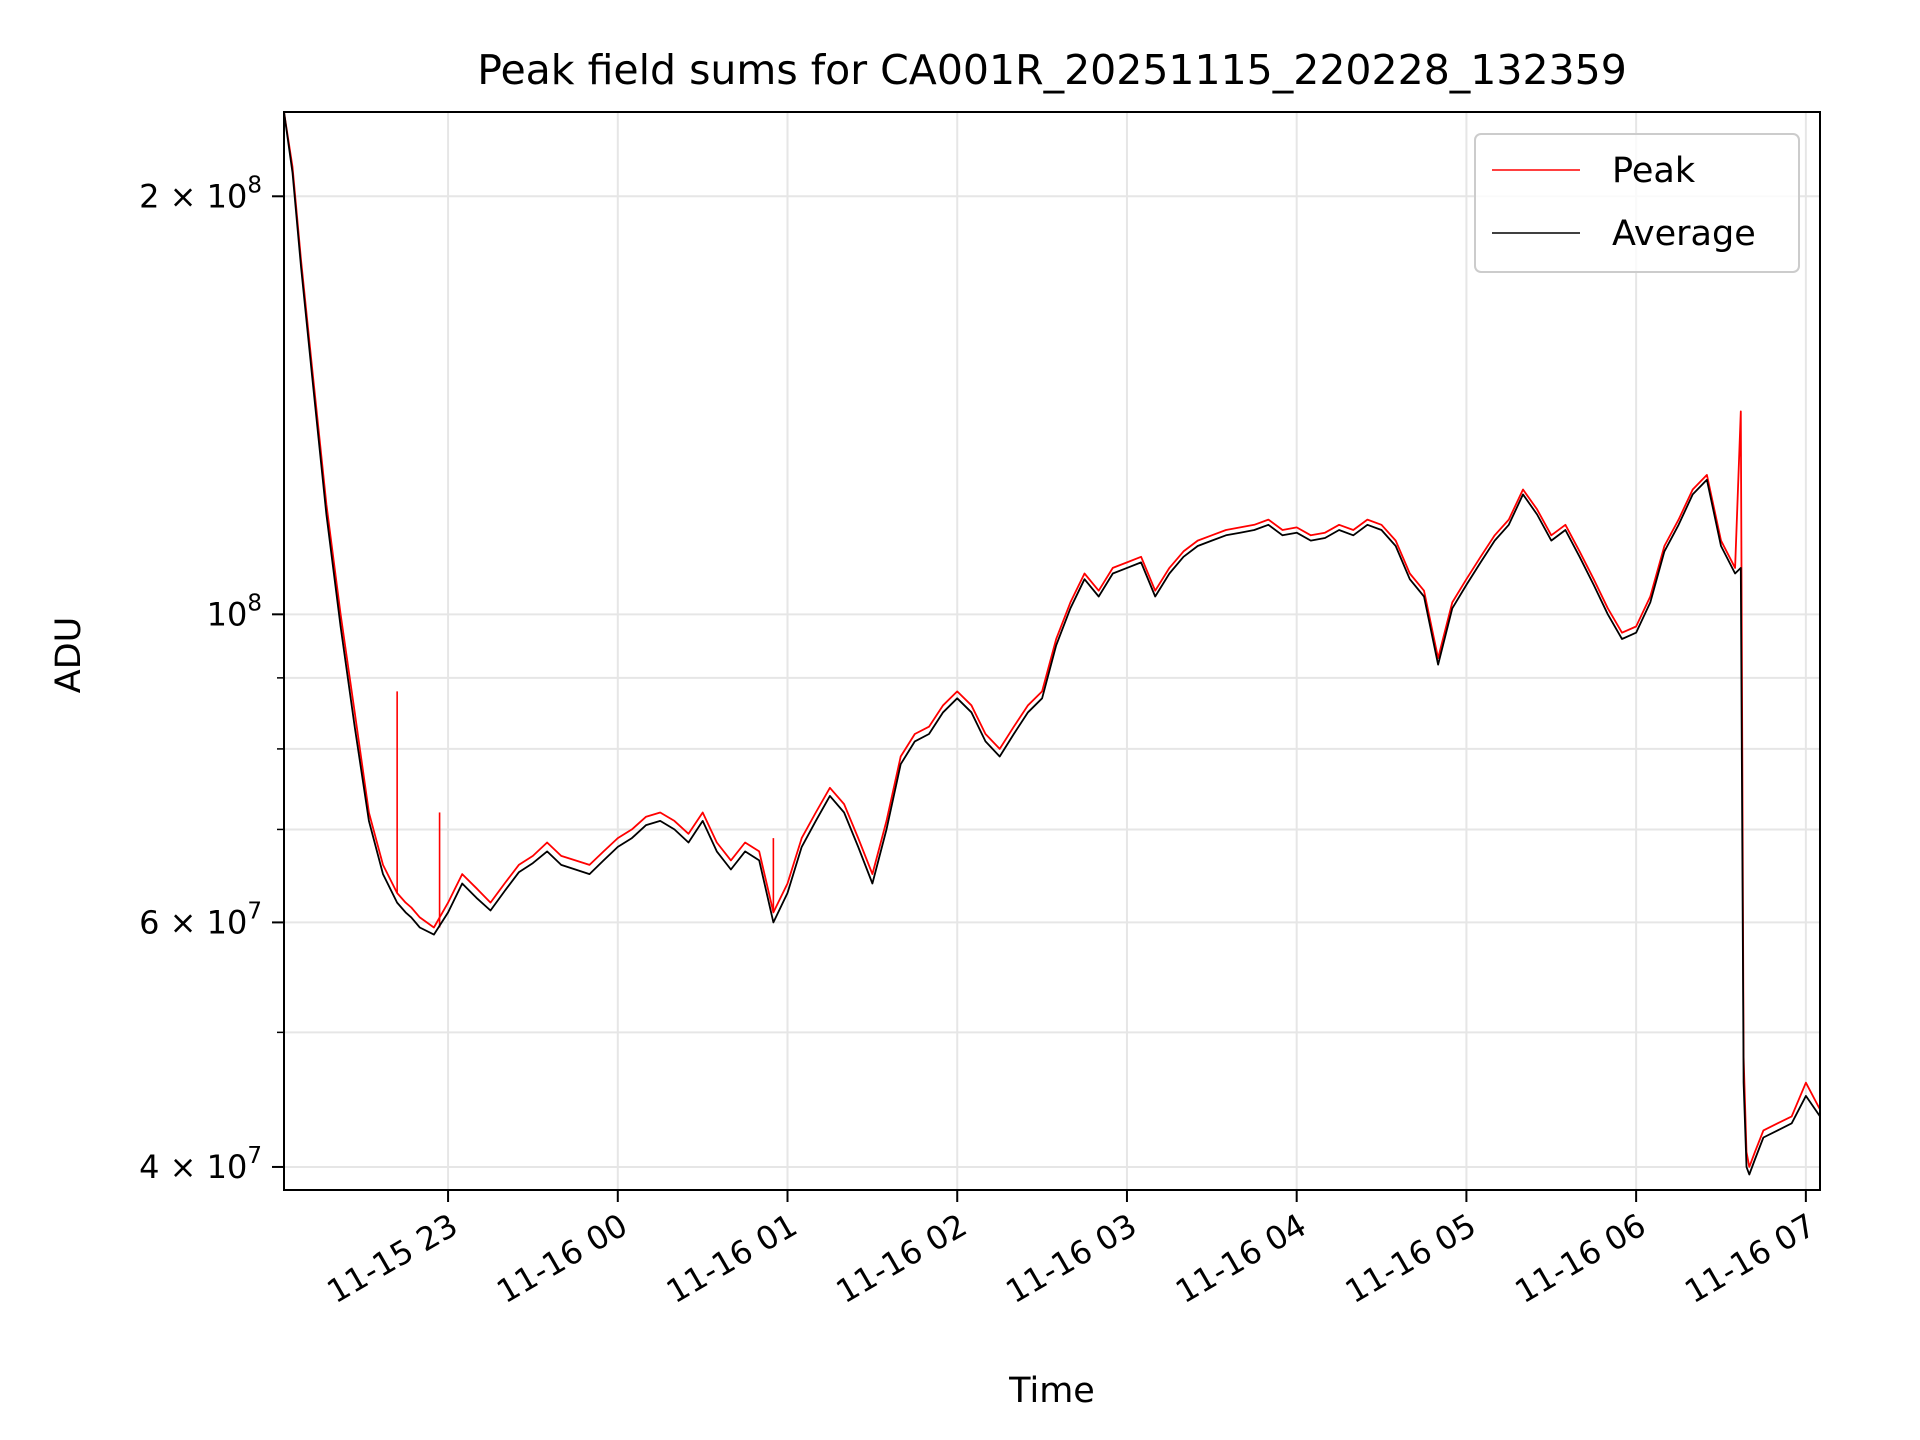  I want to click on legend-box, so click(1637, 203).